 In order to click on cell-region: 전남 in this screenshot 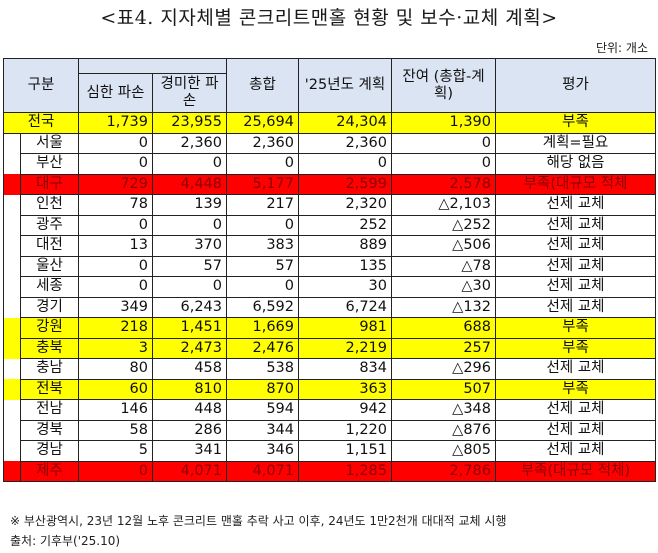, I will do `click(49, 410)`.